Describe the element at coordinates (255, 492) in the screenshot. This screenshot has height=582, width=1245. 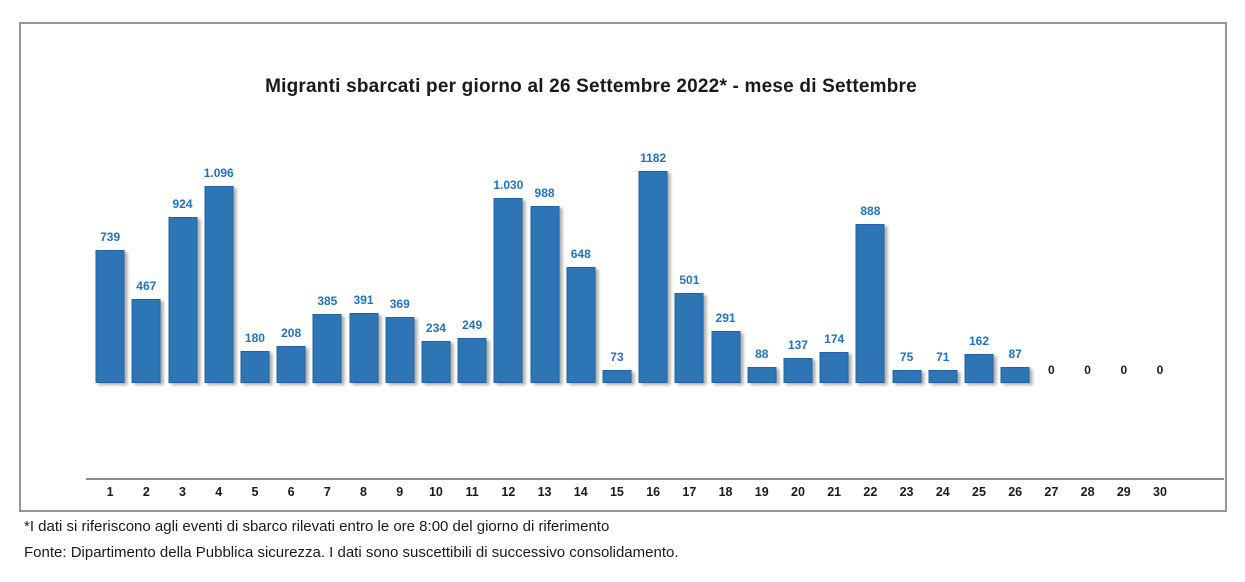
I see `x-axis-tick-label: 5` at that location.